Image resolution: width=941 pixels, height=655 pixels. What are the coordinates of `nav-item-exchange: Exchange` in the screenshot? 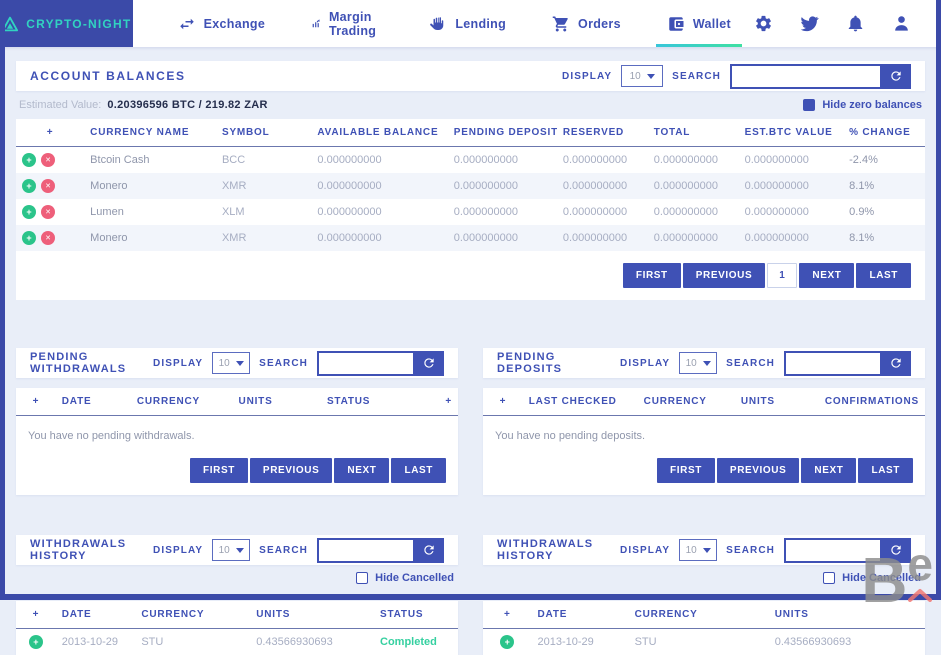 It's located at (221, 23).